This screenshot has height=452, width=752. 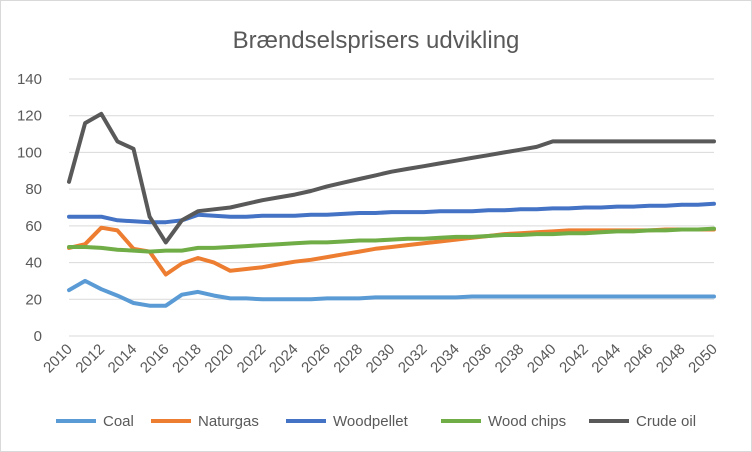 I want to click on y-tick-label: 120, so click(x=29, y=116).